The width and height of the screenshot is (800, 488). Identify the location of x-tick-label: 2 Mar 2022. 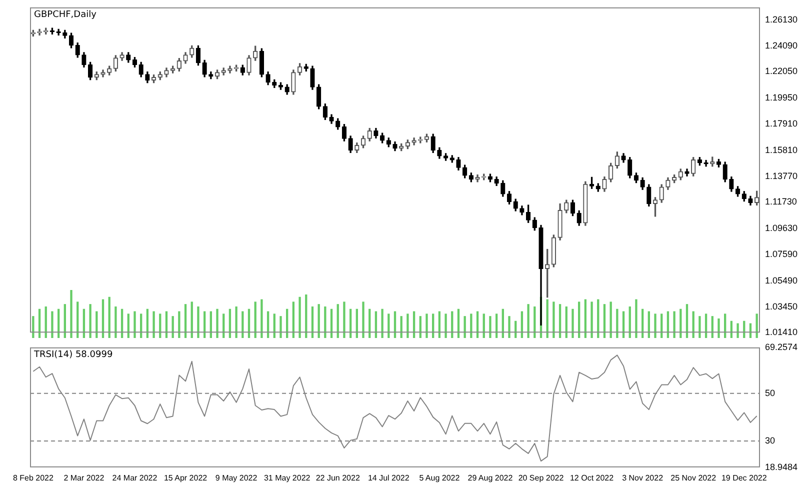
(84, 477).